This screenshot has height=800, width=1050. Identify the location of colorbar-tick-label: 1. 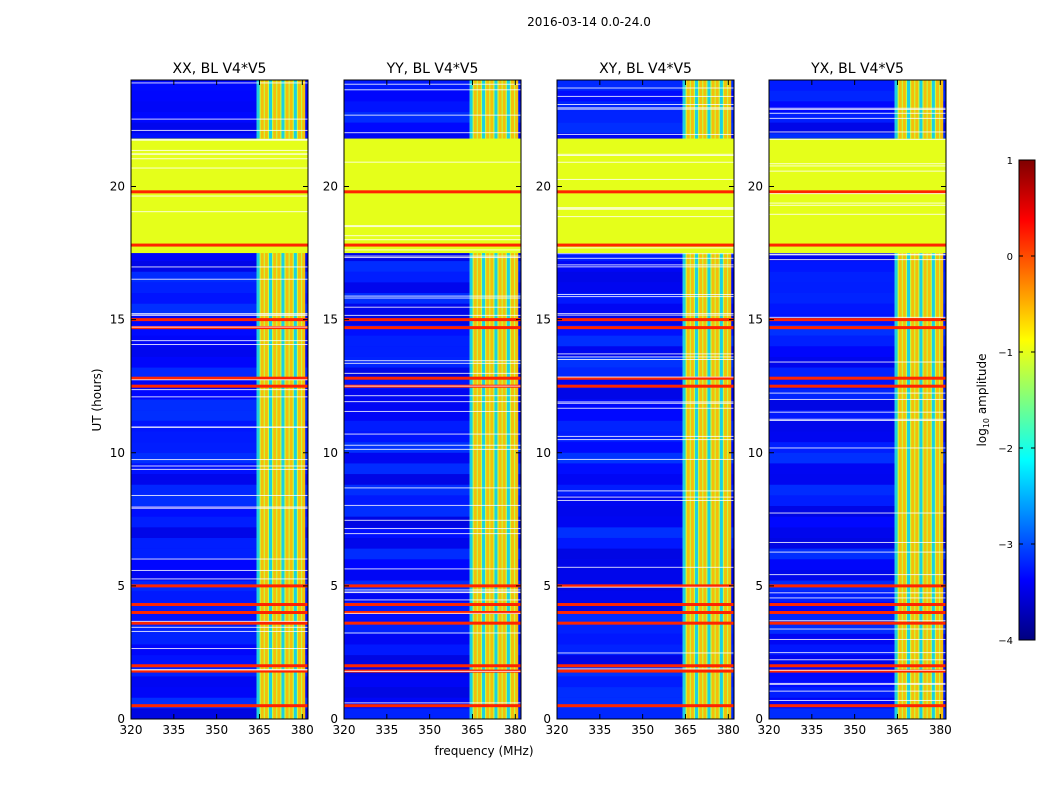
(1010, 161).